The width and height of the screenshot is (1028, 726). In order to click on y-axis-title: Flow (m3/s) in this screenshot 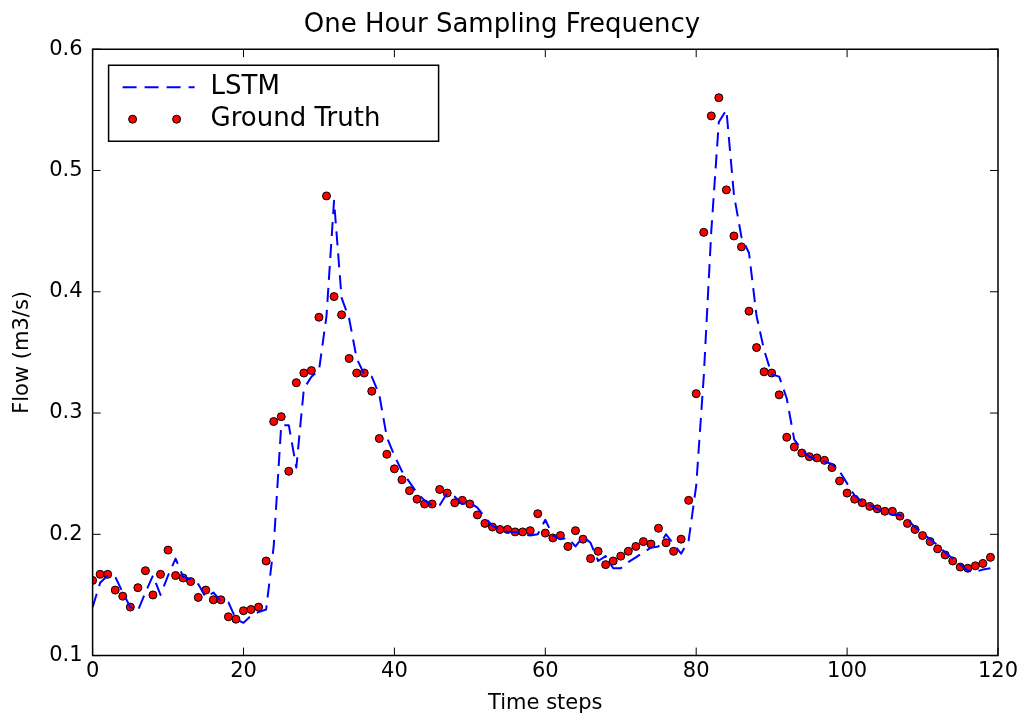, I will do `click(21, 352)`.